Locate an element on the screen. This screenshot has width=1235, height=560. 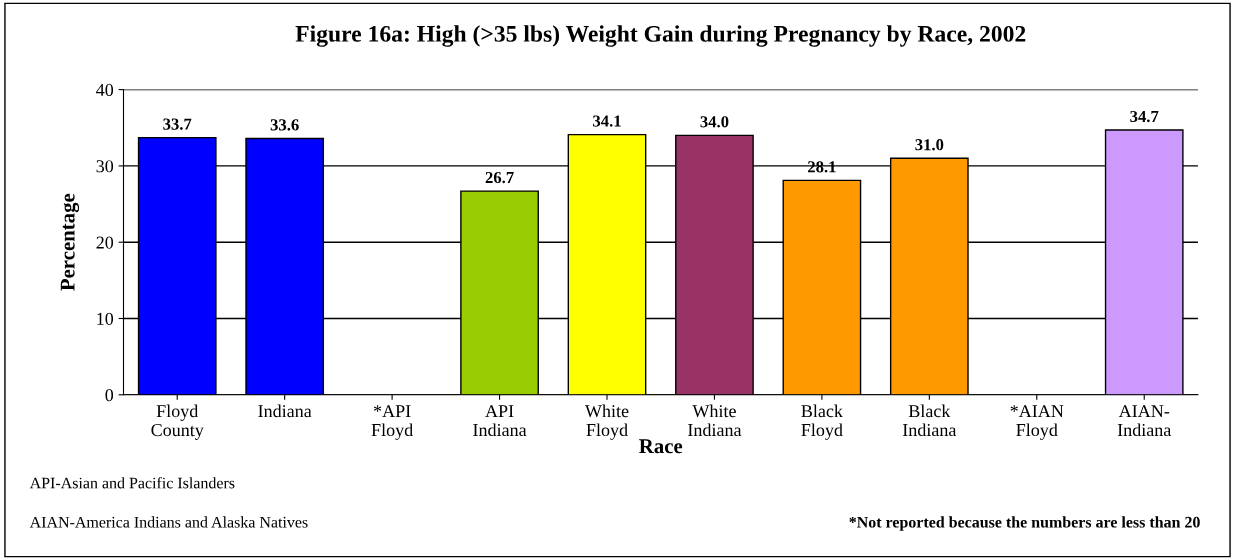
data-label: 34.7 is located at coordinates (1144, 116).